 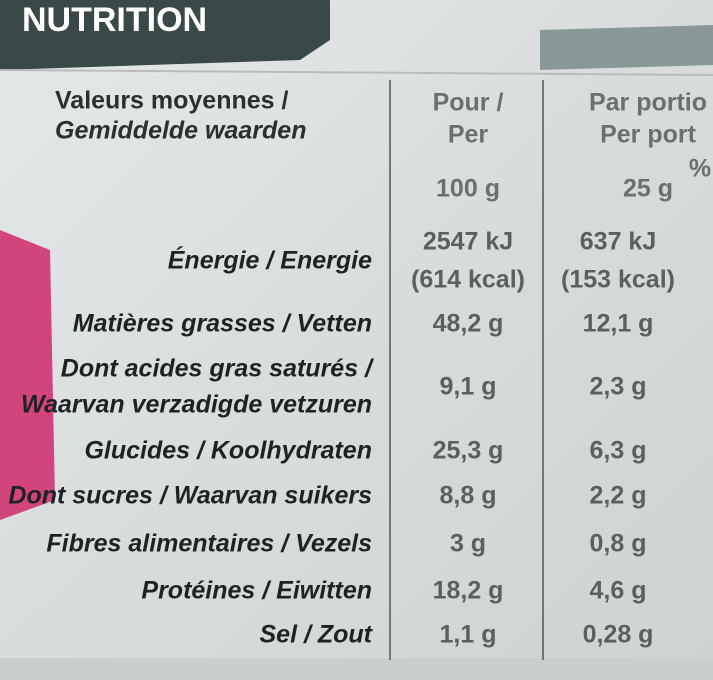 What do you see at coordinates (468, 544) in the screenshot?
I see `per100-value: 3 g` at bounding box center [468, 544].